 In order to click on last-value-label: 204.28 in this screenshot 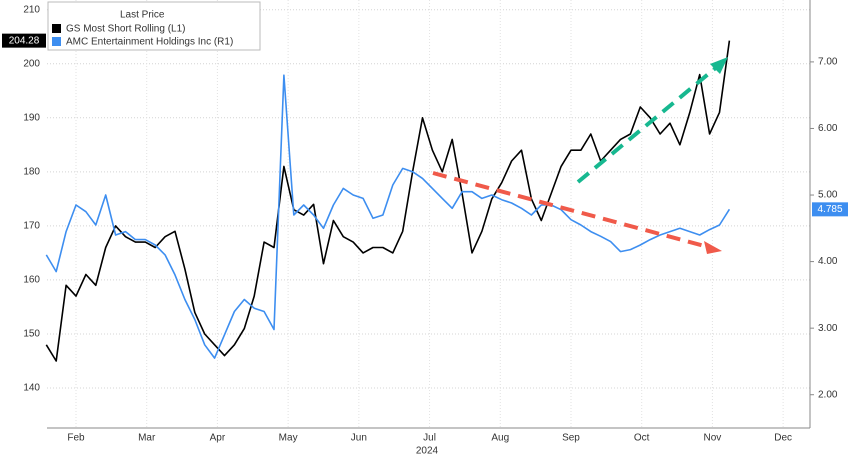, I will do `click(24, 40)`.